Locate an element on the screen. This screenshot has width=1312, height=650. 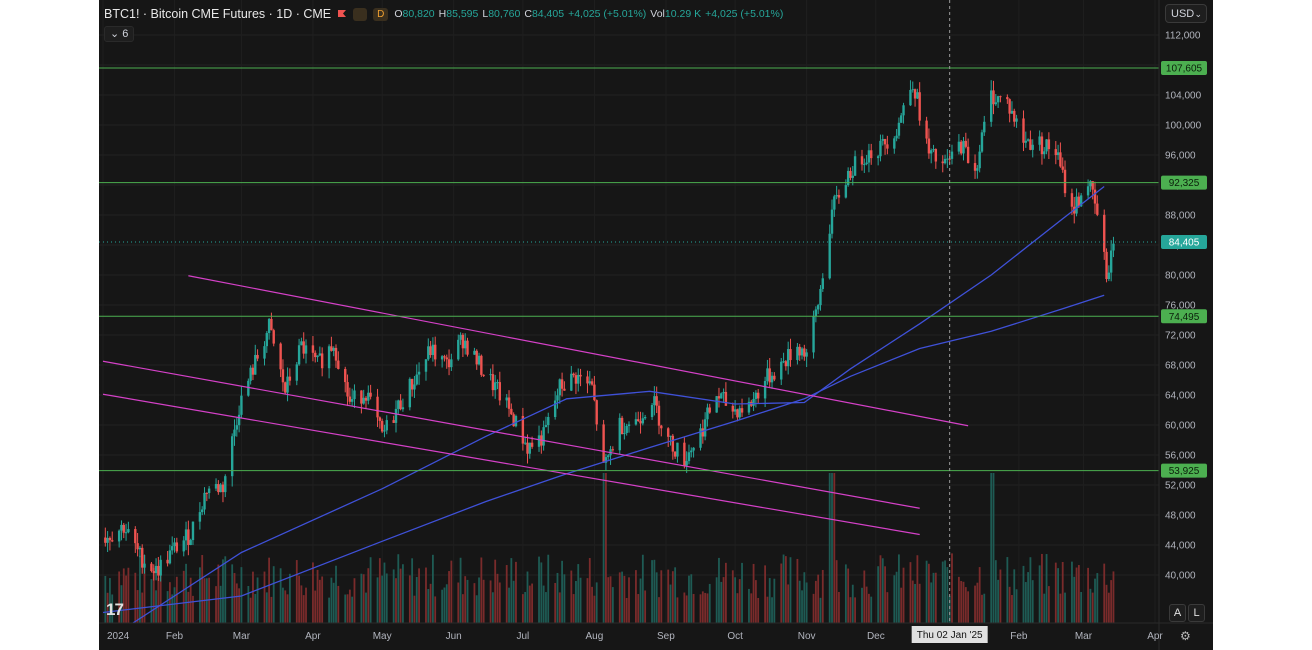
x-tick-label: Mar is located at coordinates (1084, 636).